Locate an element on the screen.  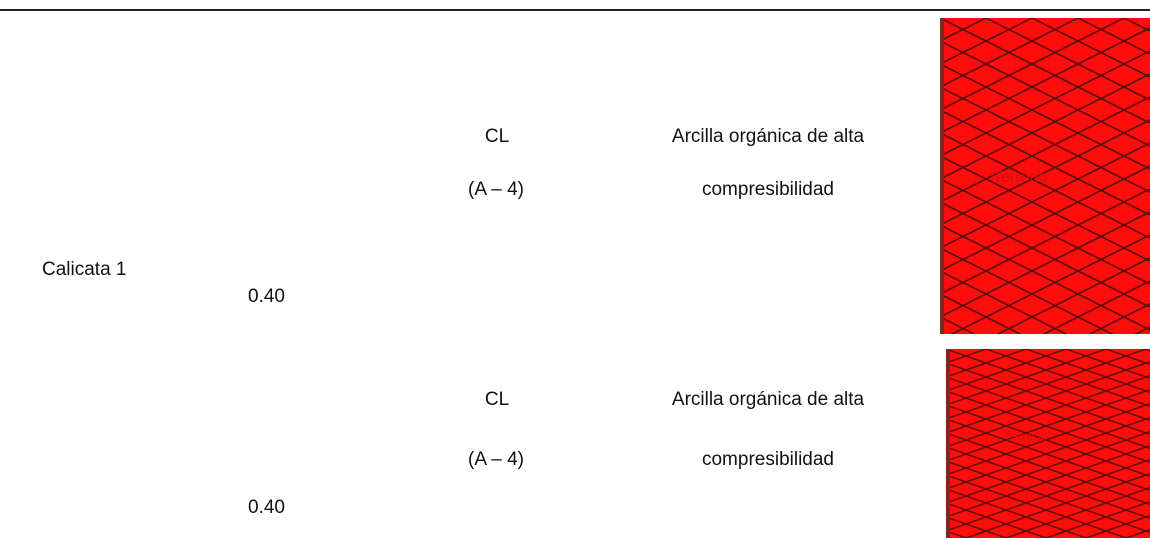
top-rule is located at coordinates (575, 10).